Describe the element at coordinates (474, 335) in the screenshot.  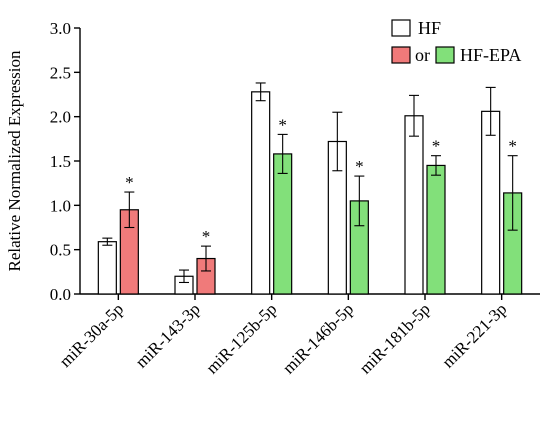
I see `x-tick-label: miR-221-3p` at that location.